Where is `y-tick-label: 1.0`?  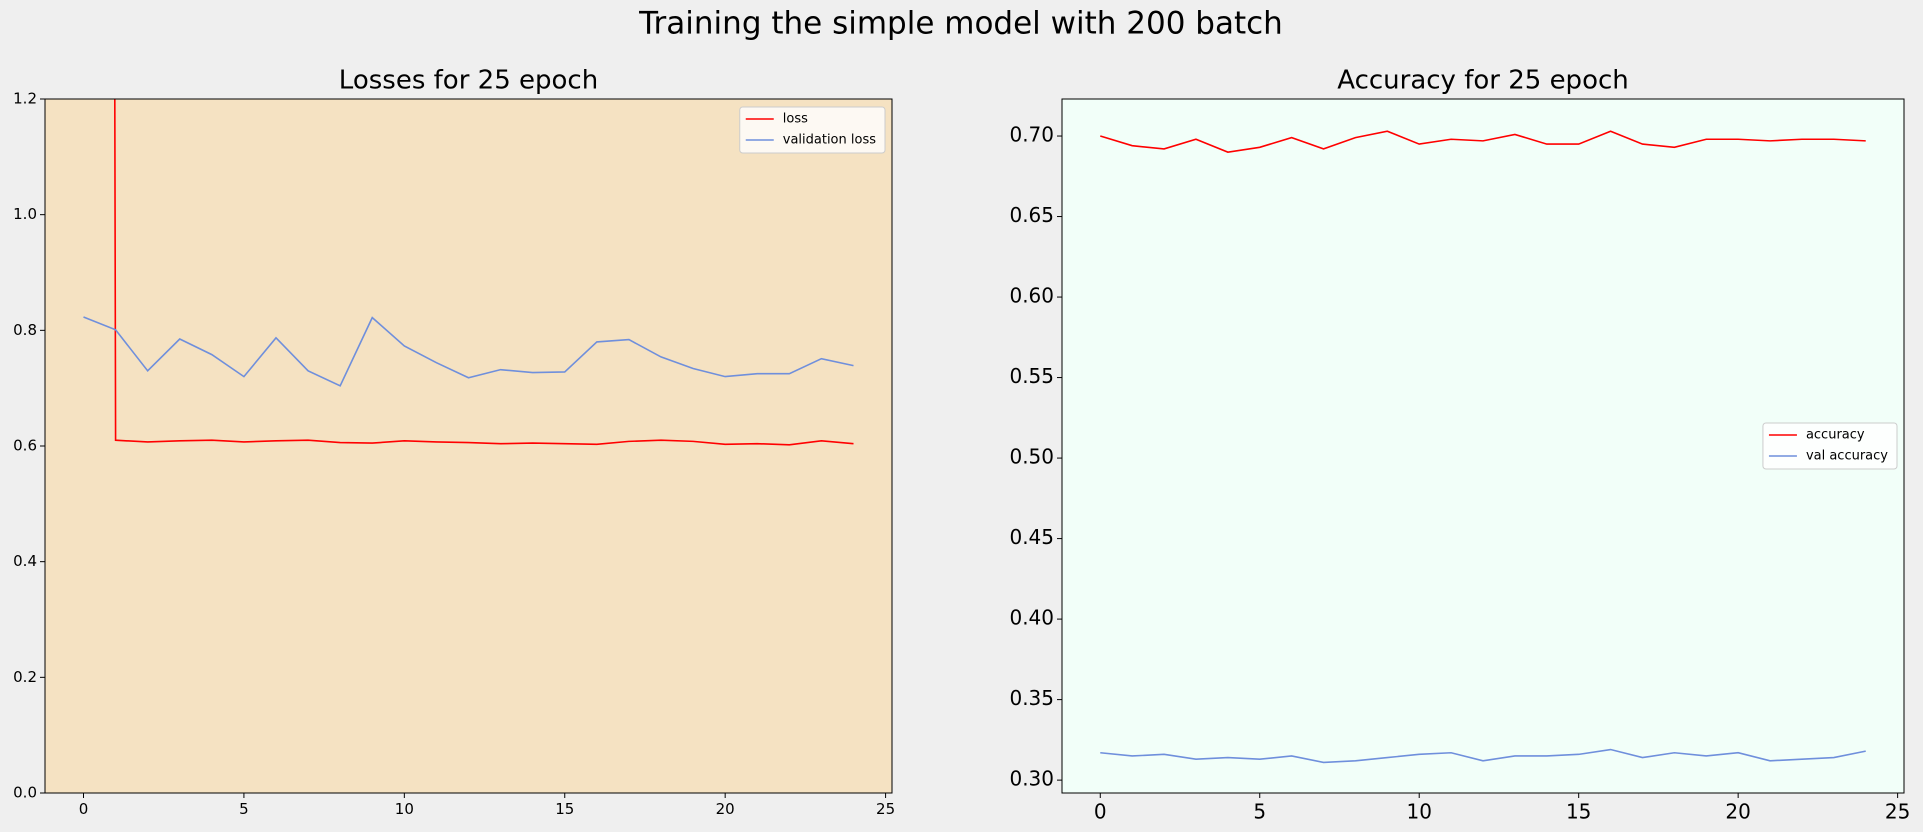
y-tick-label: 1.0 is located at coordinates (25, 214).